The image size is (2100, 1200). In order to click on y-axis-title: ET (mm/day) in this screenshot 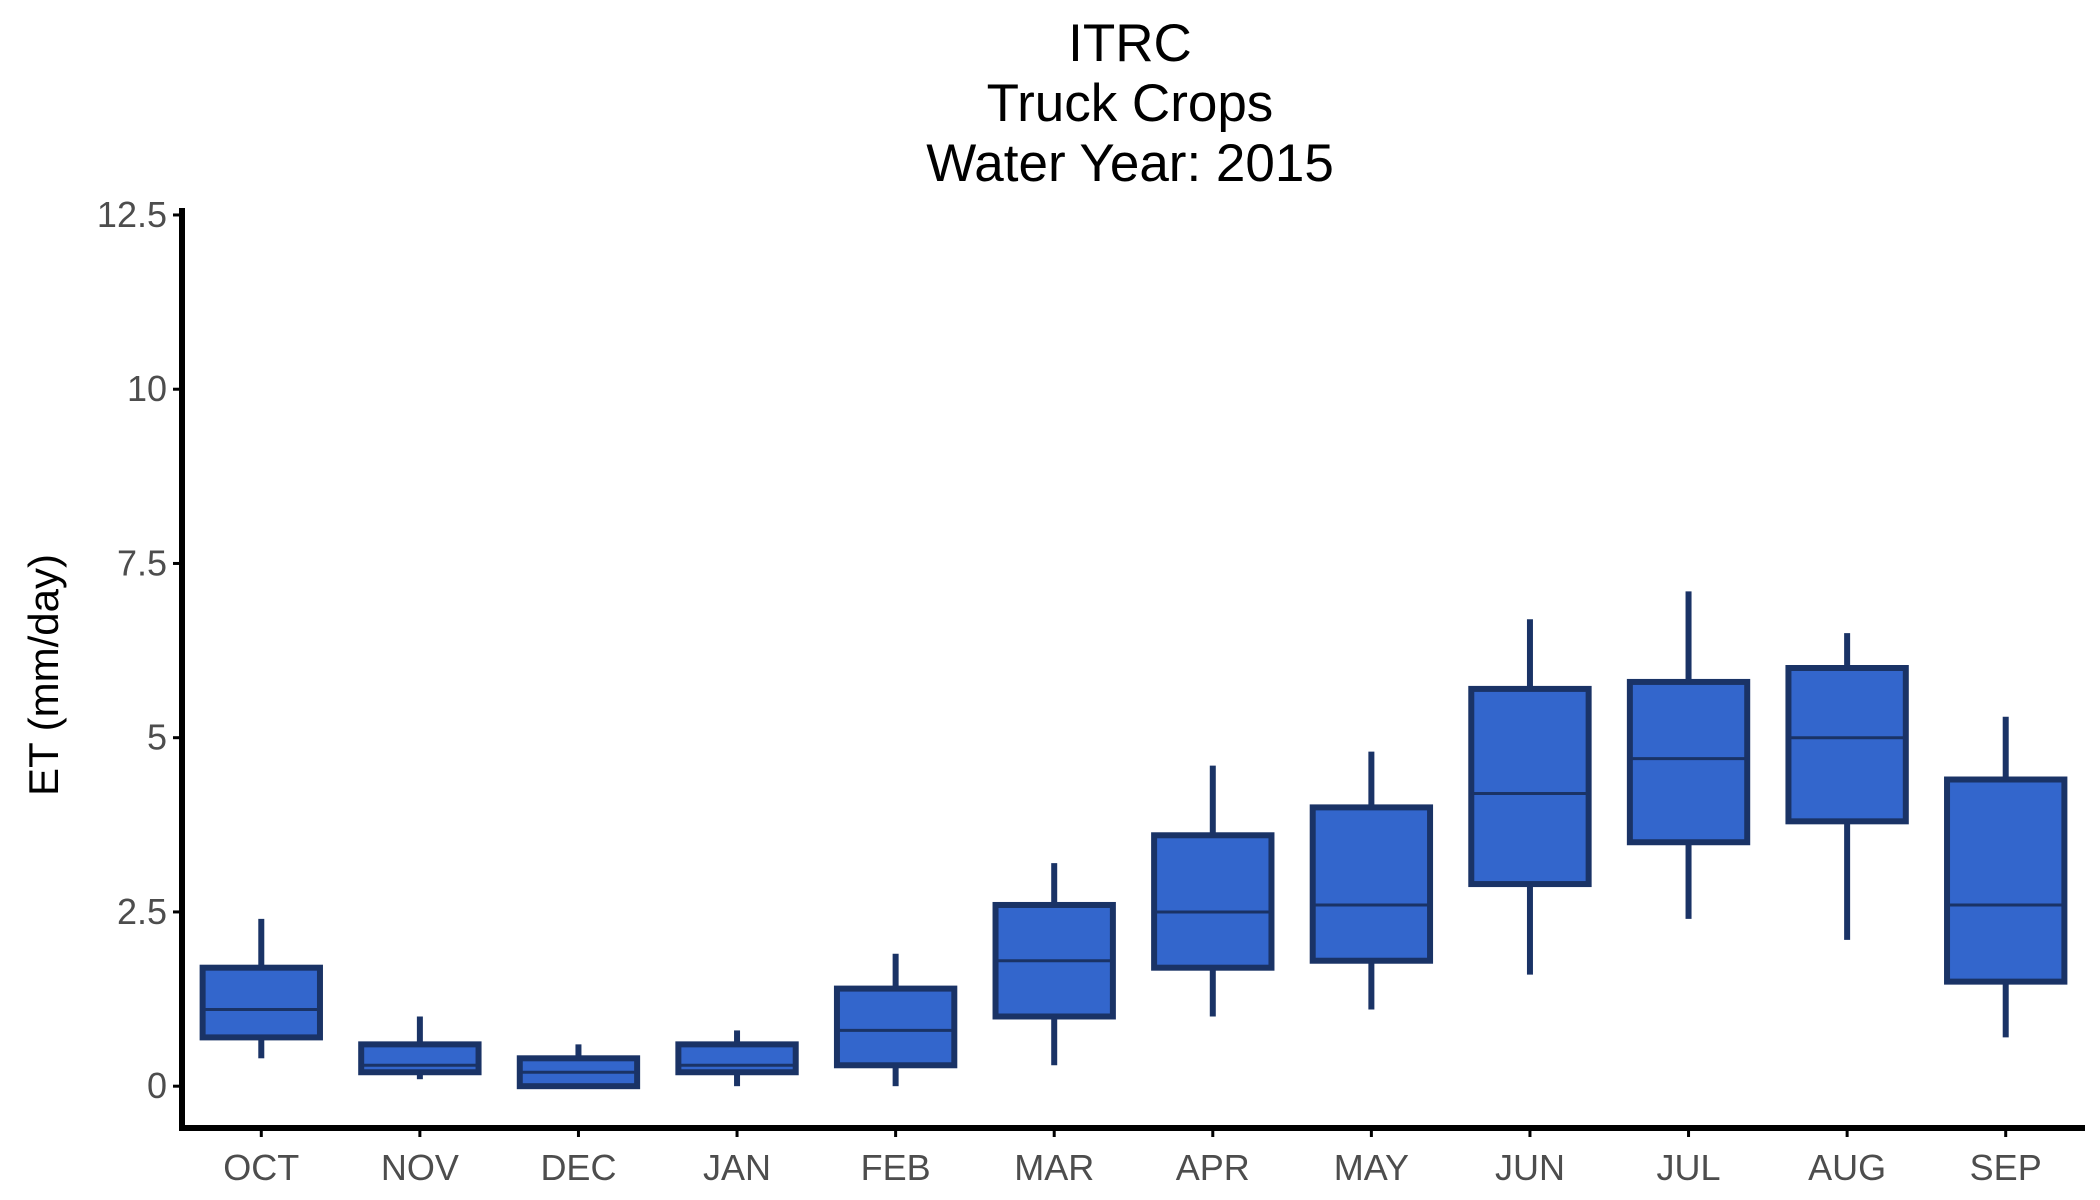, I will do `click(43, 675)`.